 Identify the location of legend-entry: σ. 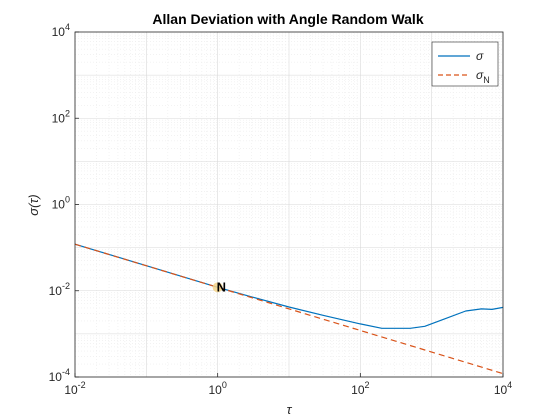
(480, 56).